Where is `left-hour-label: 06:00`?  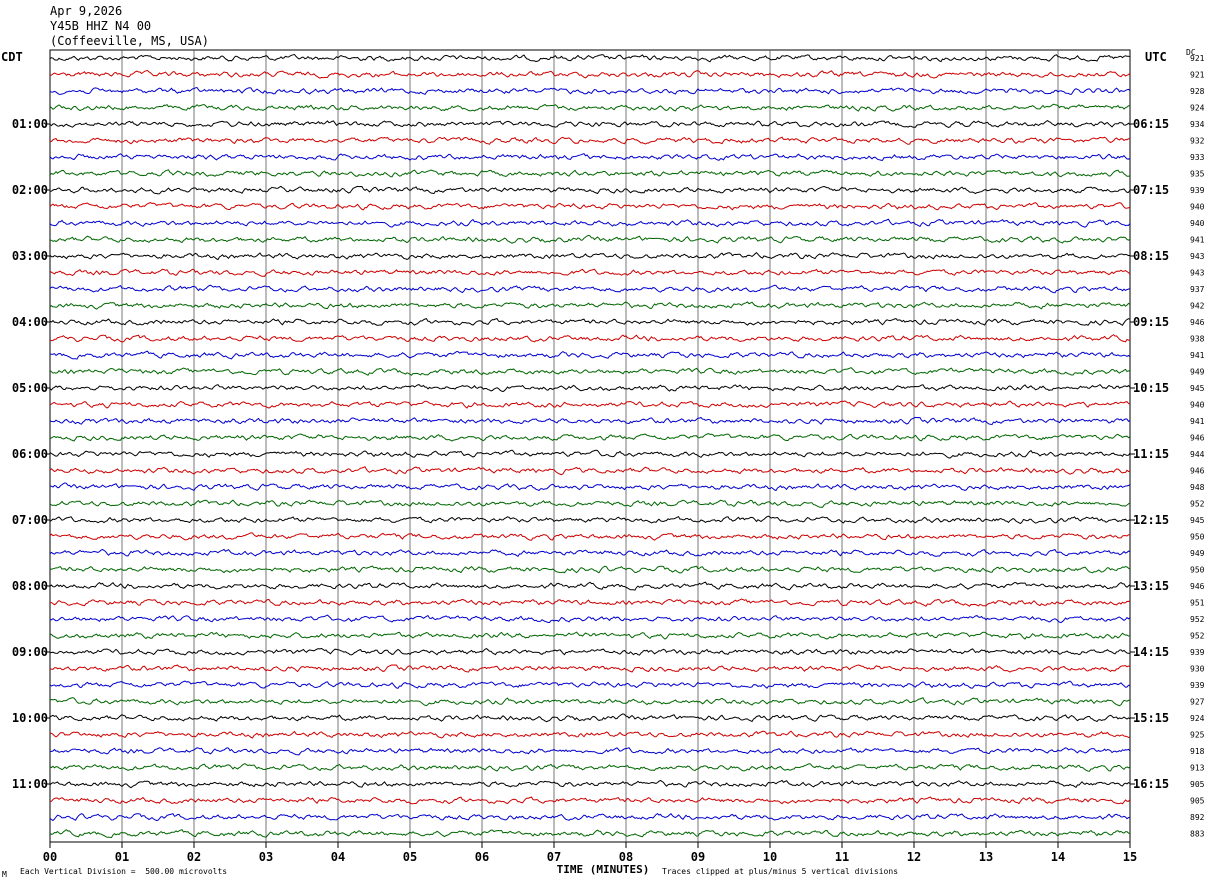 left-hour-label: 06:00 is located at coordinates (30, 454).